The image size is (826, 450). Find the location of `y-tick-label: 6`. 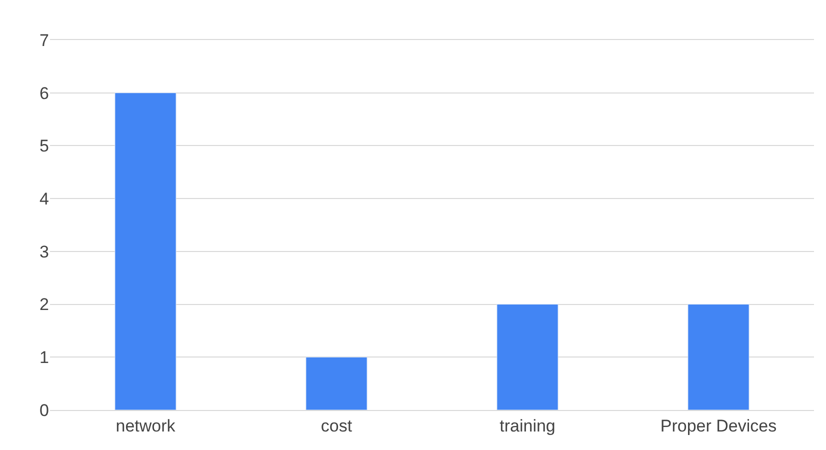

y-tick-label: 6 is located at coordinates (44, 93).